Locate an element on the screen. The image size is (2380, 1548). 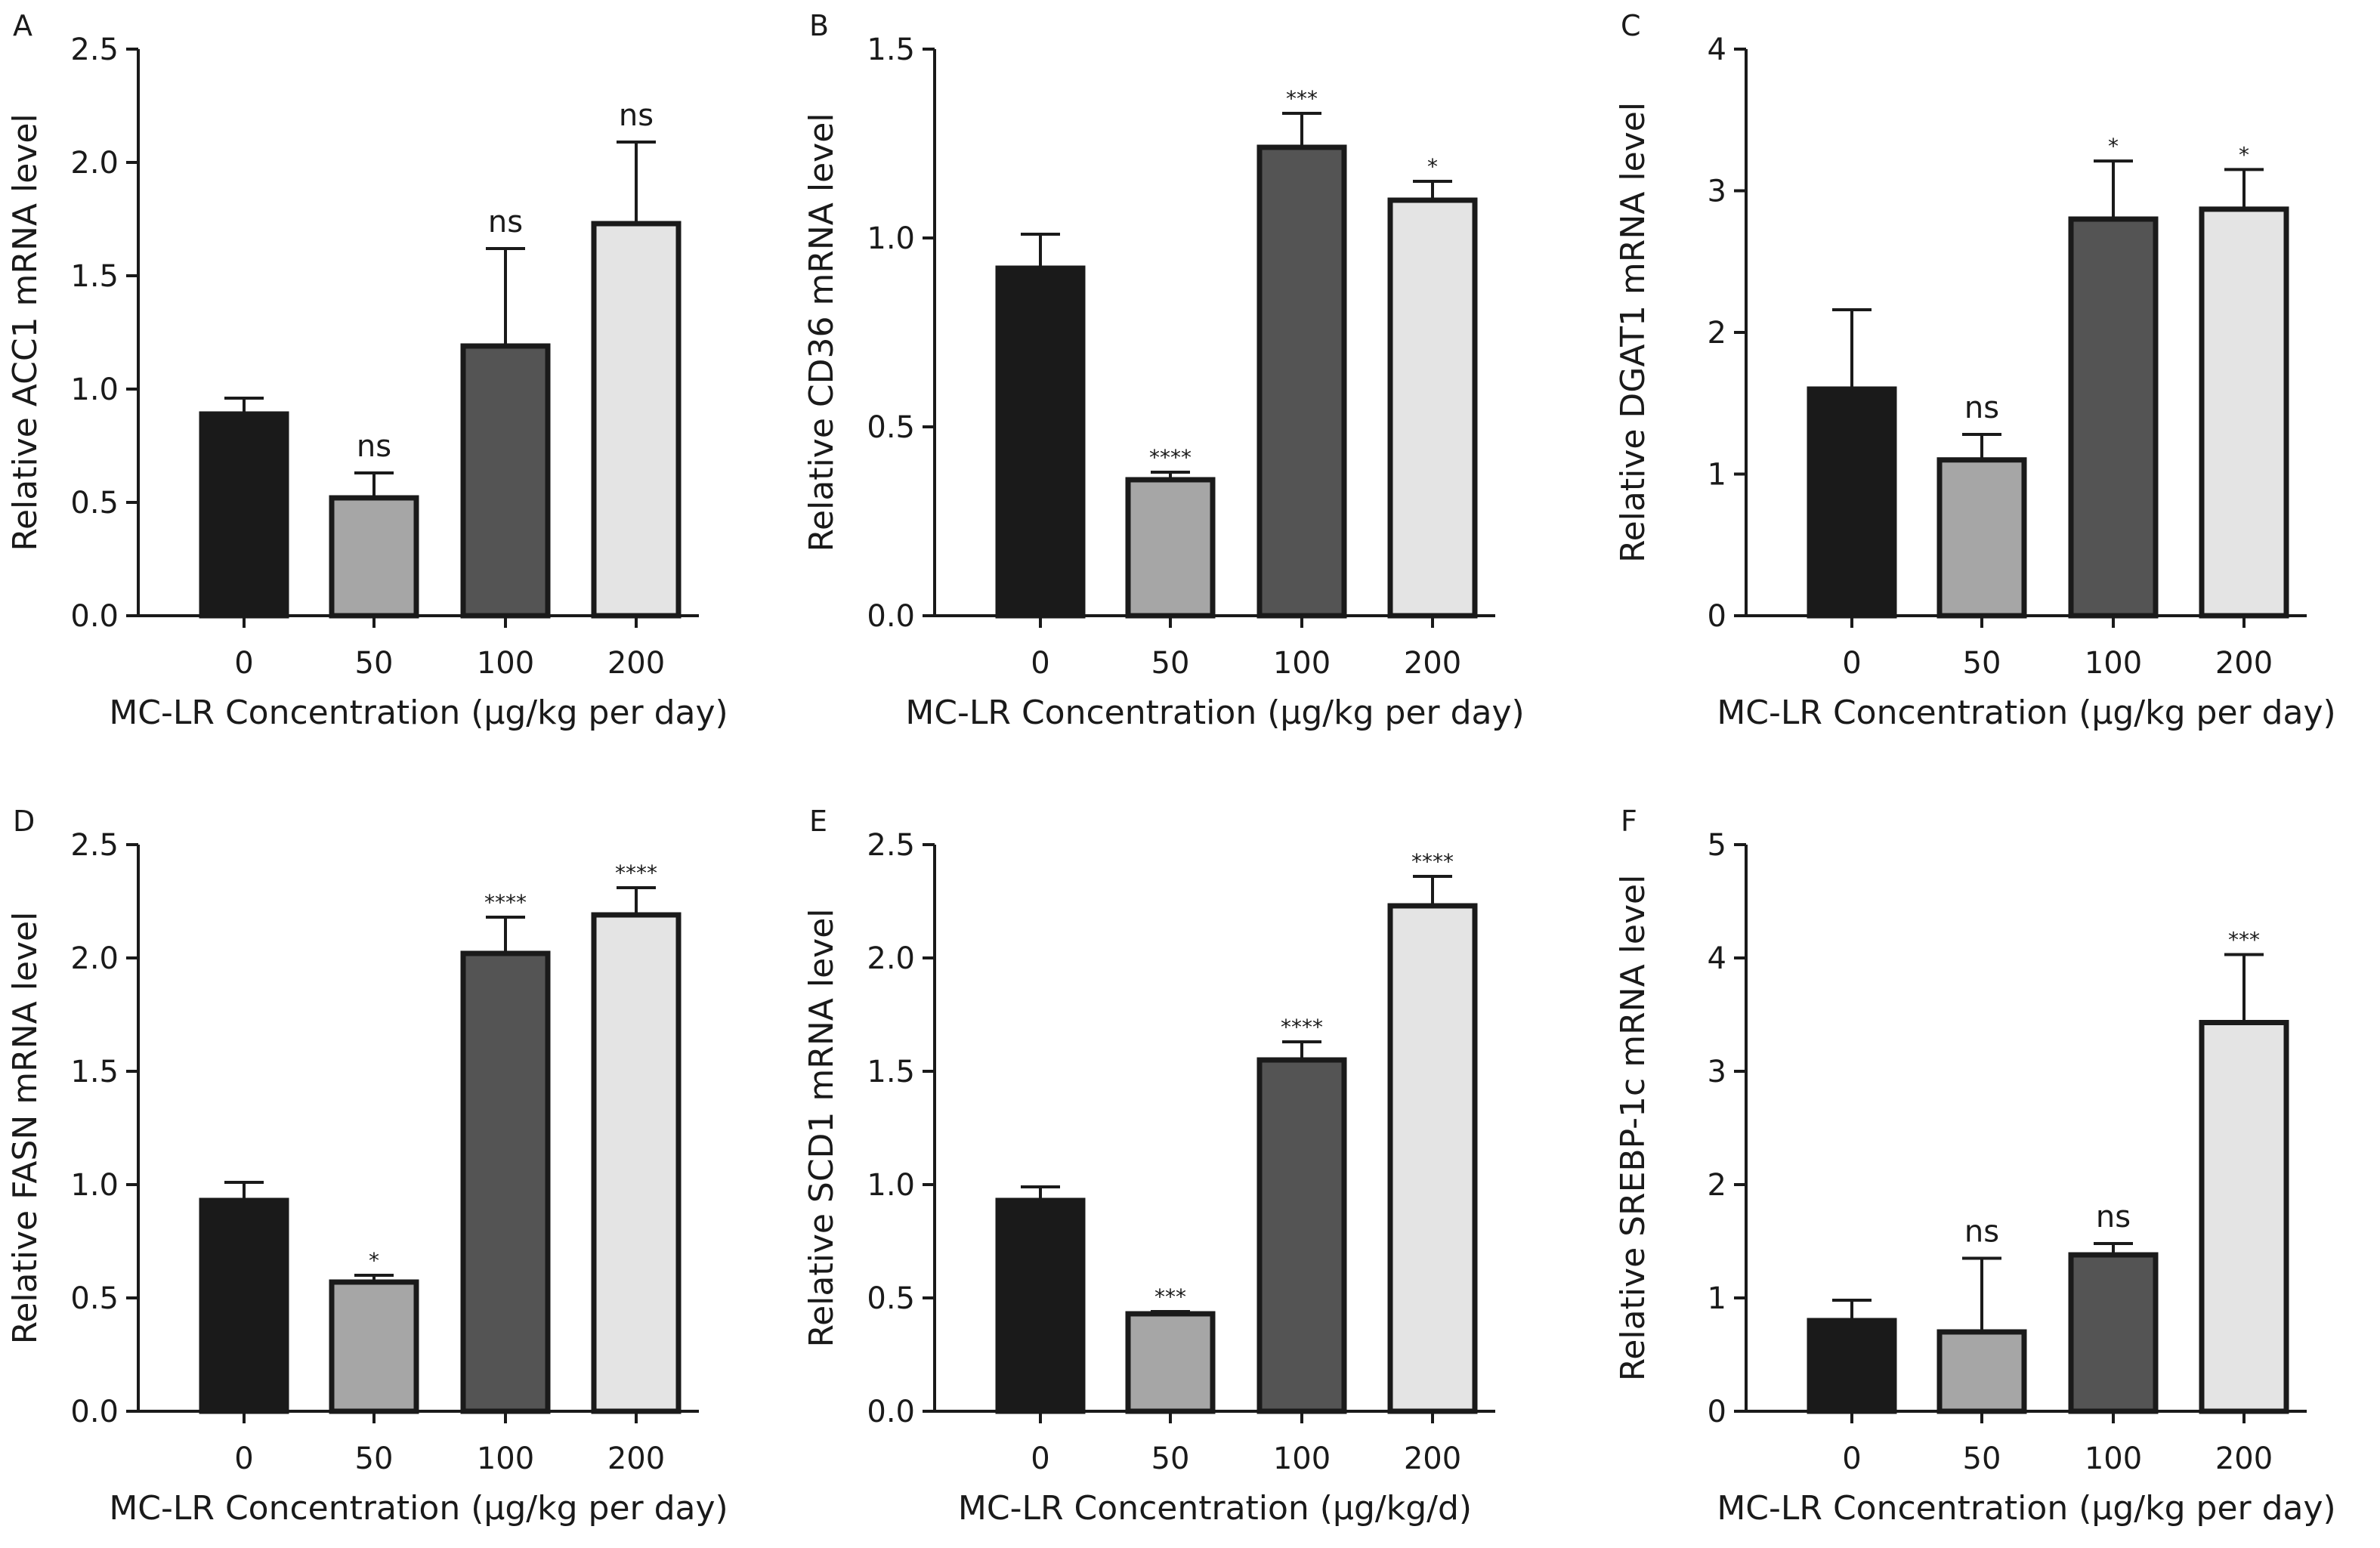
panel-label: B is located at coordinates (819, 25).